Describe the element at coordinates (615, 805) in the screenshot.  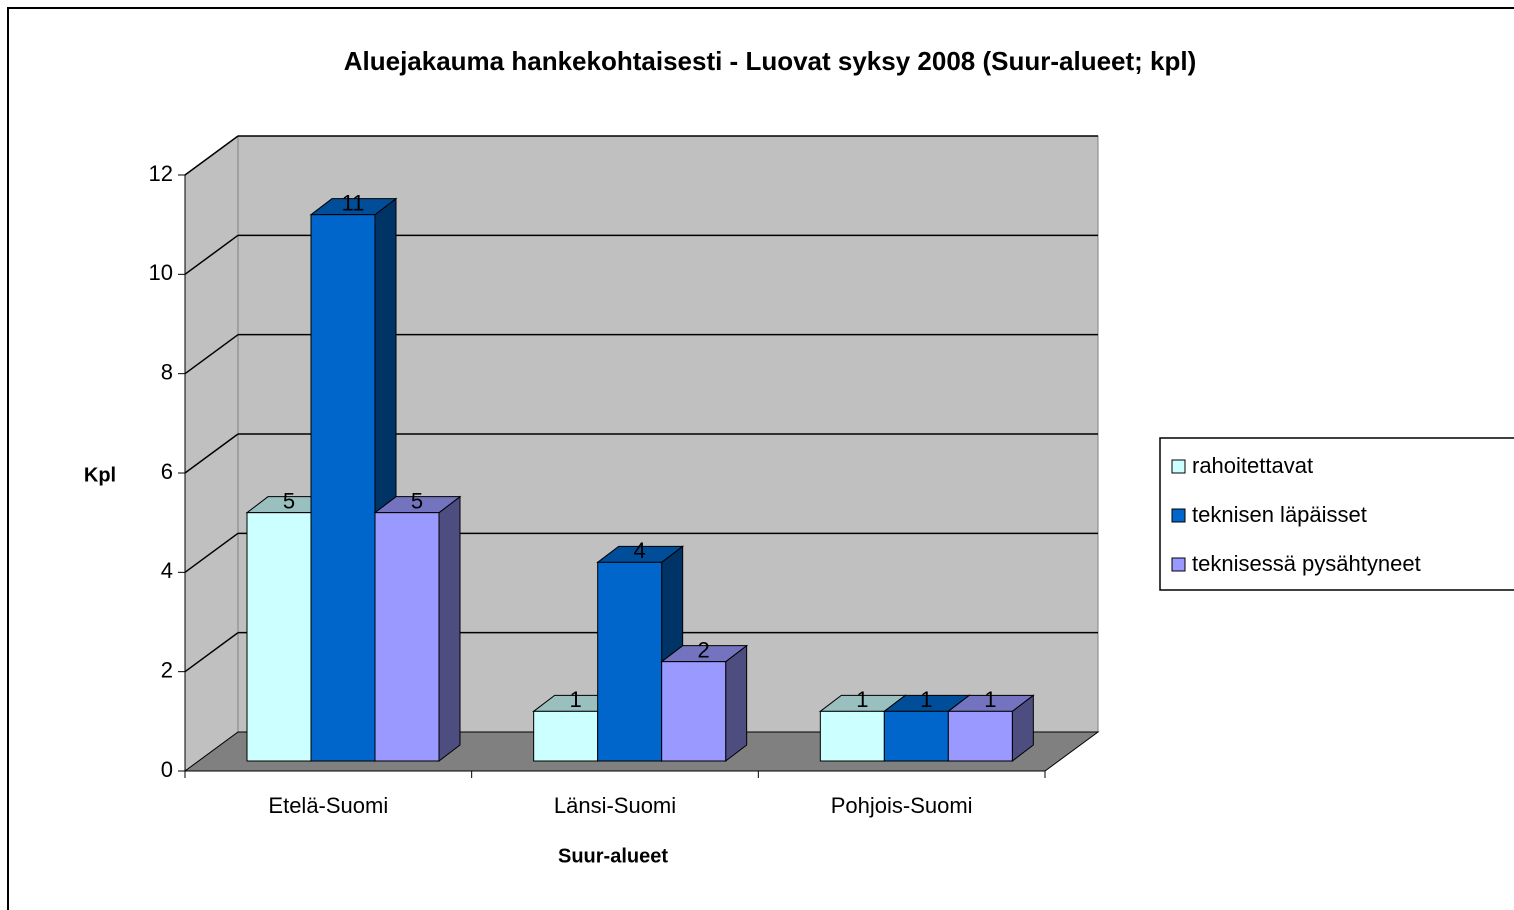
I see `x-tick-label: Länsi-Suomi` at that location.